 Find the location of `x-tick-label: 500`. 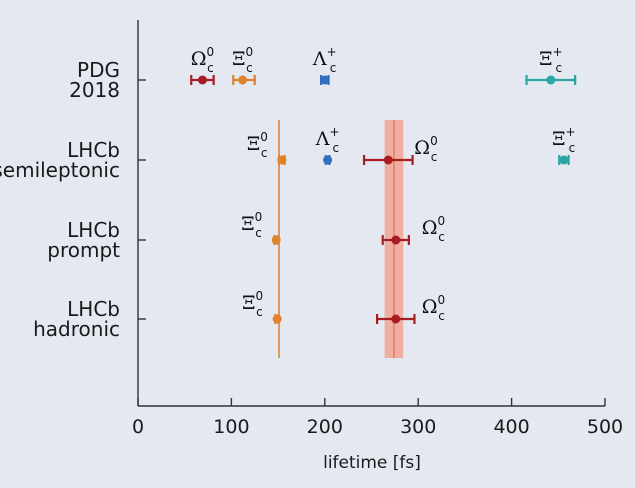

x-tick-label: 500 is located at coordinates (605, 427).